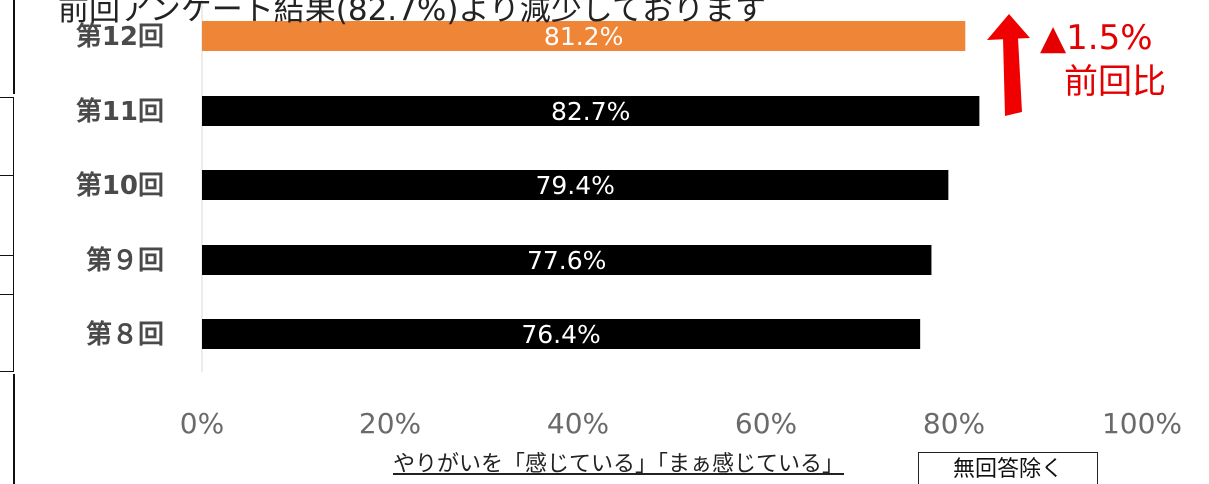 The image size is (1209, 484). Describe the element at coordinates (390, 423) in the screenshot. I see `x-tick-label-1: 20%` at that location.